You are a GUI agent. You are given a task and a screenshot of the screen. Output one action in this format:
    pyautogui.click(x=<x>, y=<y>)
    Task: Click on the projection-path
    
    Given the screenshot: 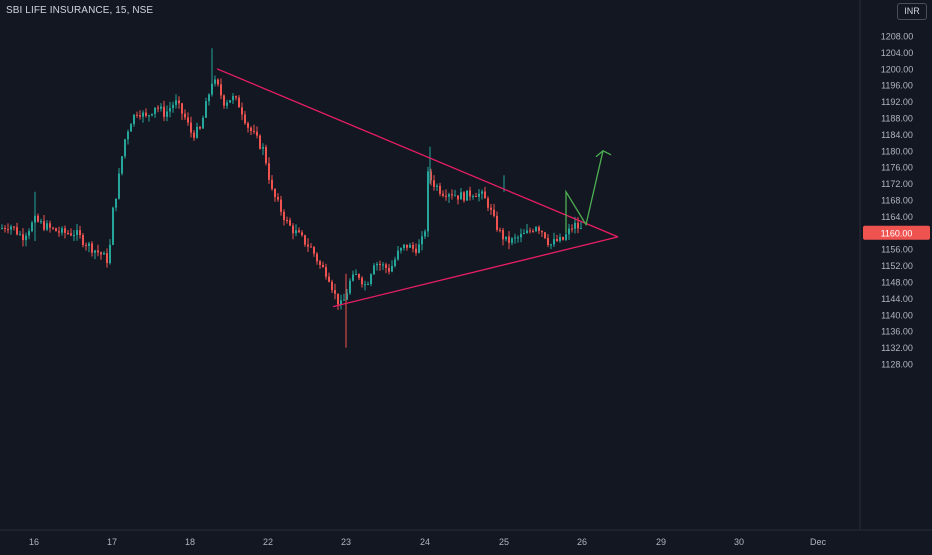 What is the action you would take?
    pyautogui.click(x=584, y=191)
    